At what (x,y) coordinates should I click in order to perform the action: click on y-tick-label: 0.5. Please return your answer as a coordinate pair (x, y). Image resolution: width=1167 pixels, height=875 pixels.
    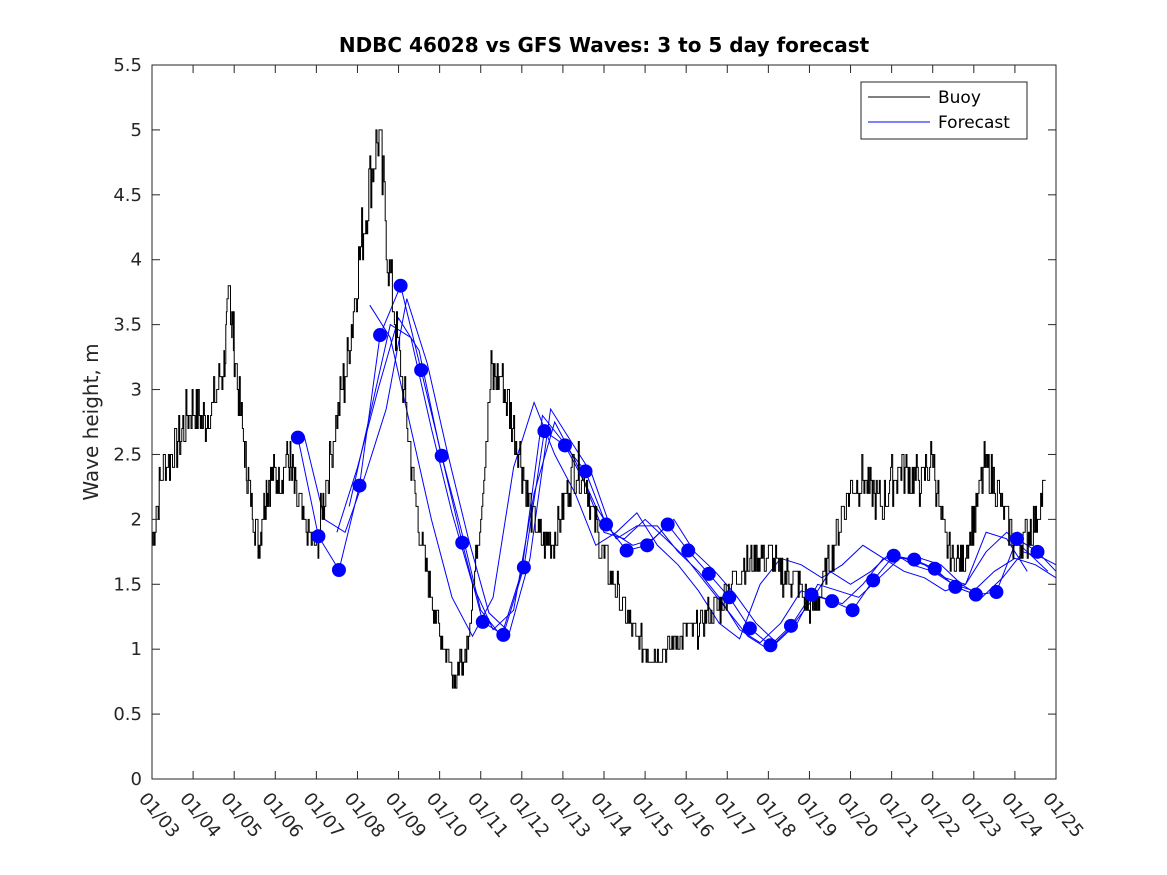
    Looking at the image, I should click on (127, 714).